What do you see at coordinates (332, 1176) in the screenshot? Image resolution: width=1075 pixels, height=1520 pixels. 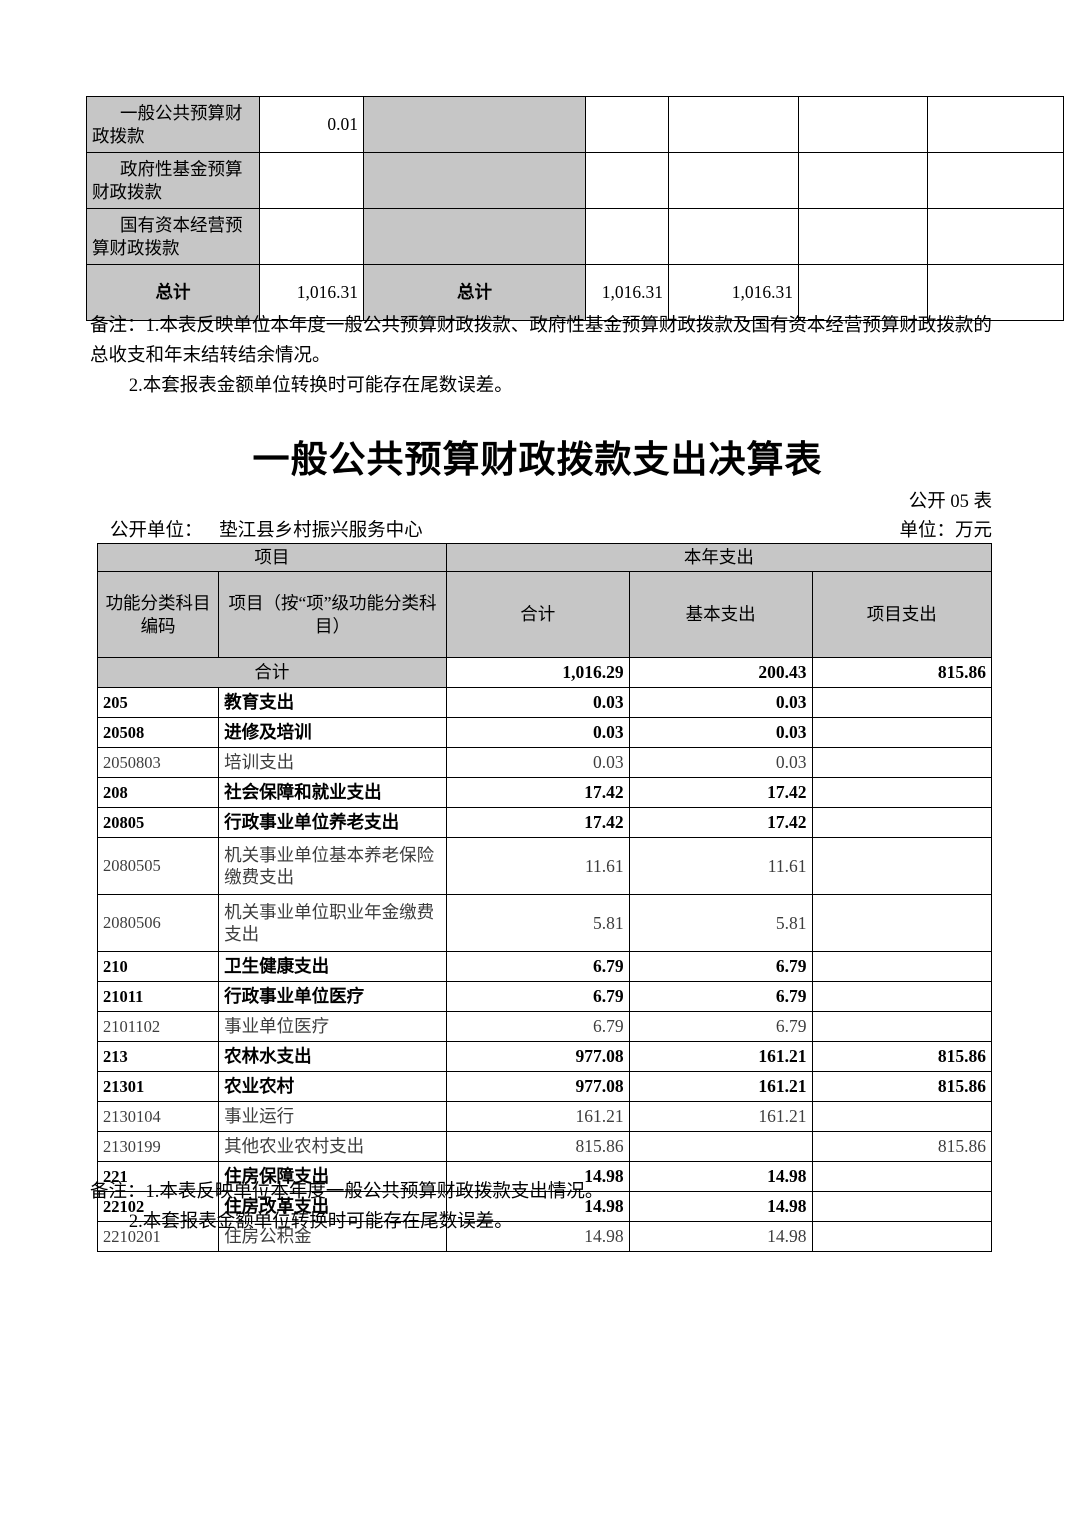 I see `row-item-name: 住房保障支出` at bounding box center [332, 1176].